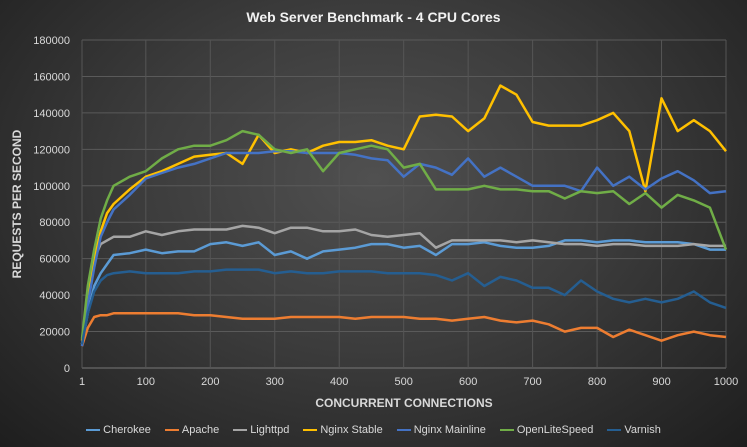 Image resolution: width=747 pixels, height=447 pixels. Describe the element at coordinates (210, 382) in the screenshot. I see `x-tick-label: 200` at that location.